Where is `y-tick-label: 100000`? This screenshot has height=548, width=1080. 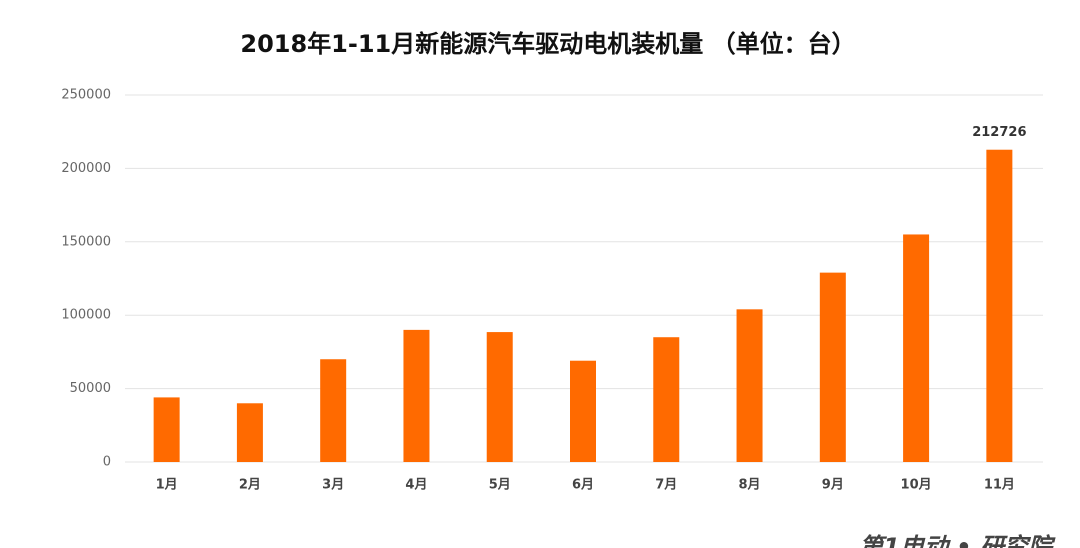 y-tick-label: 100000 is located at coordinates (86, 315).